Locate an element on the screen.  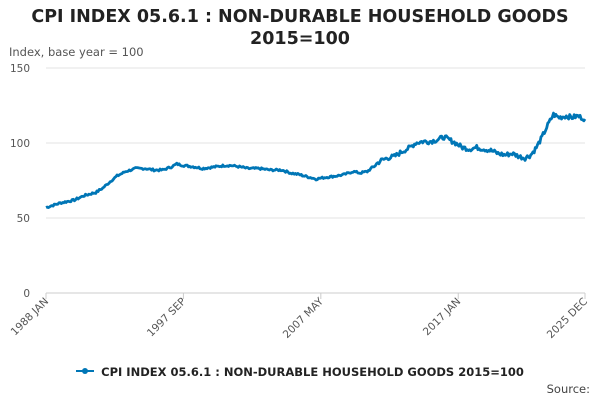
y-tick-label-150: 150 is located at coordinates (20, 69).